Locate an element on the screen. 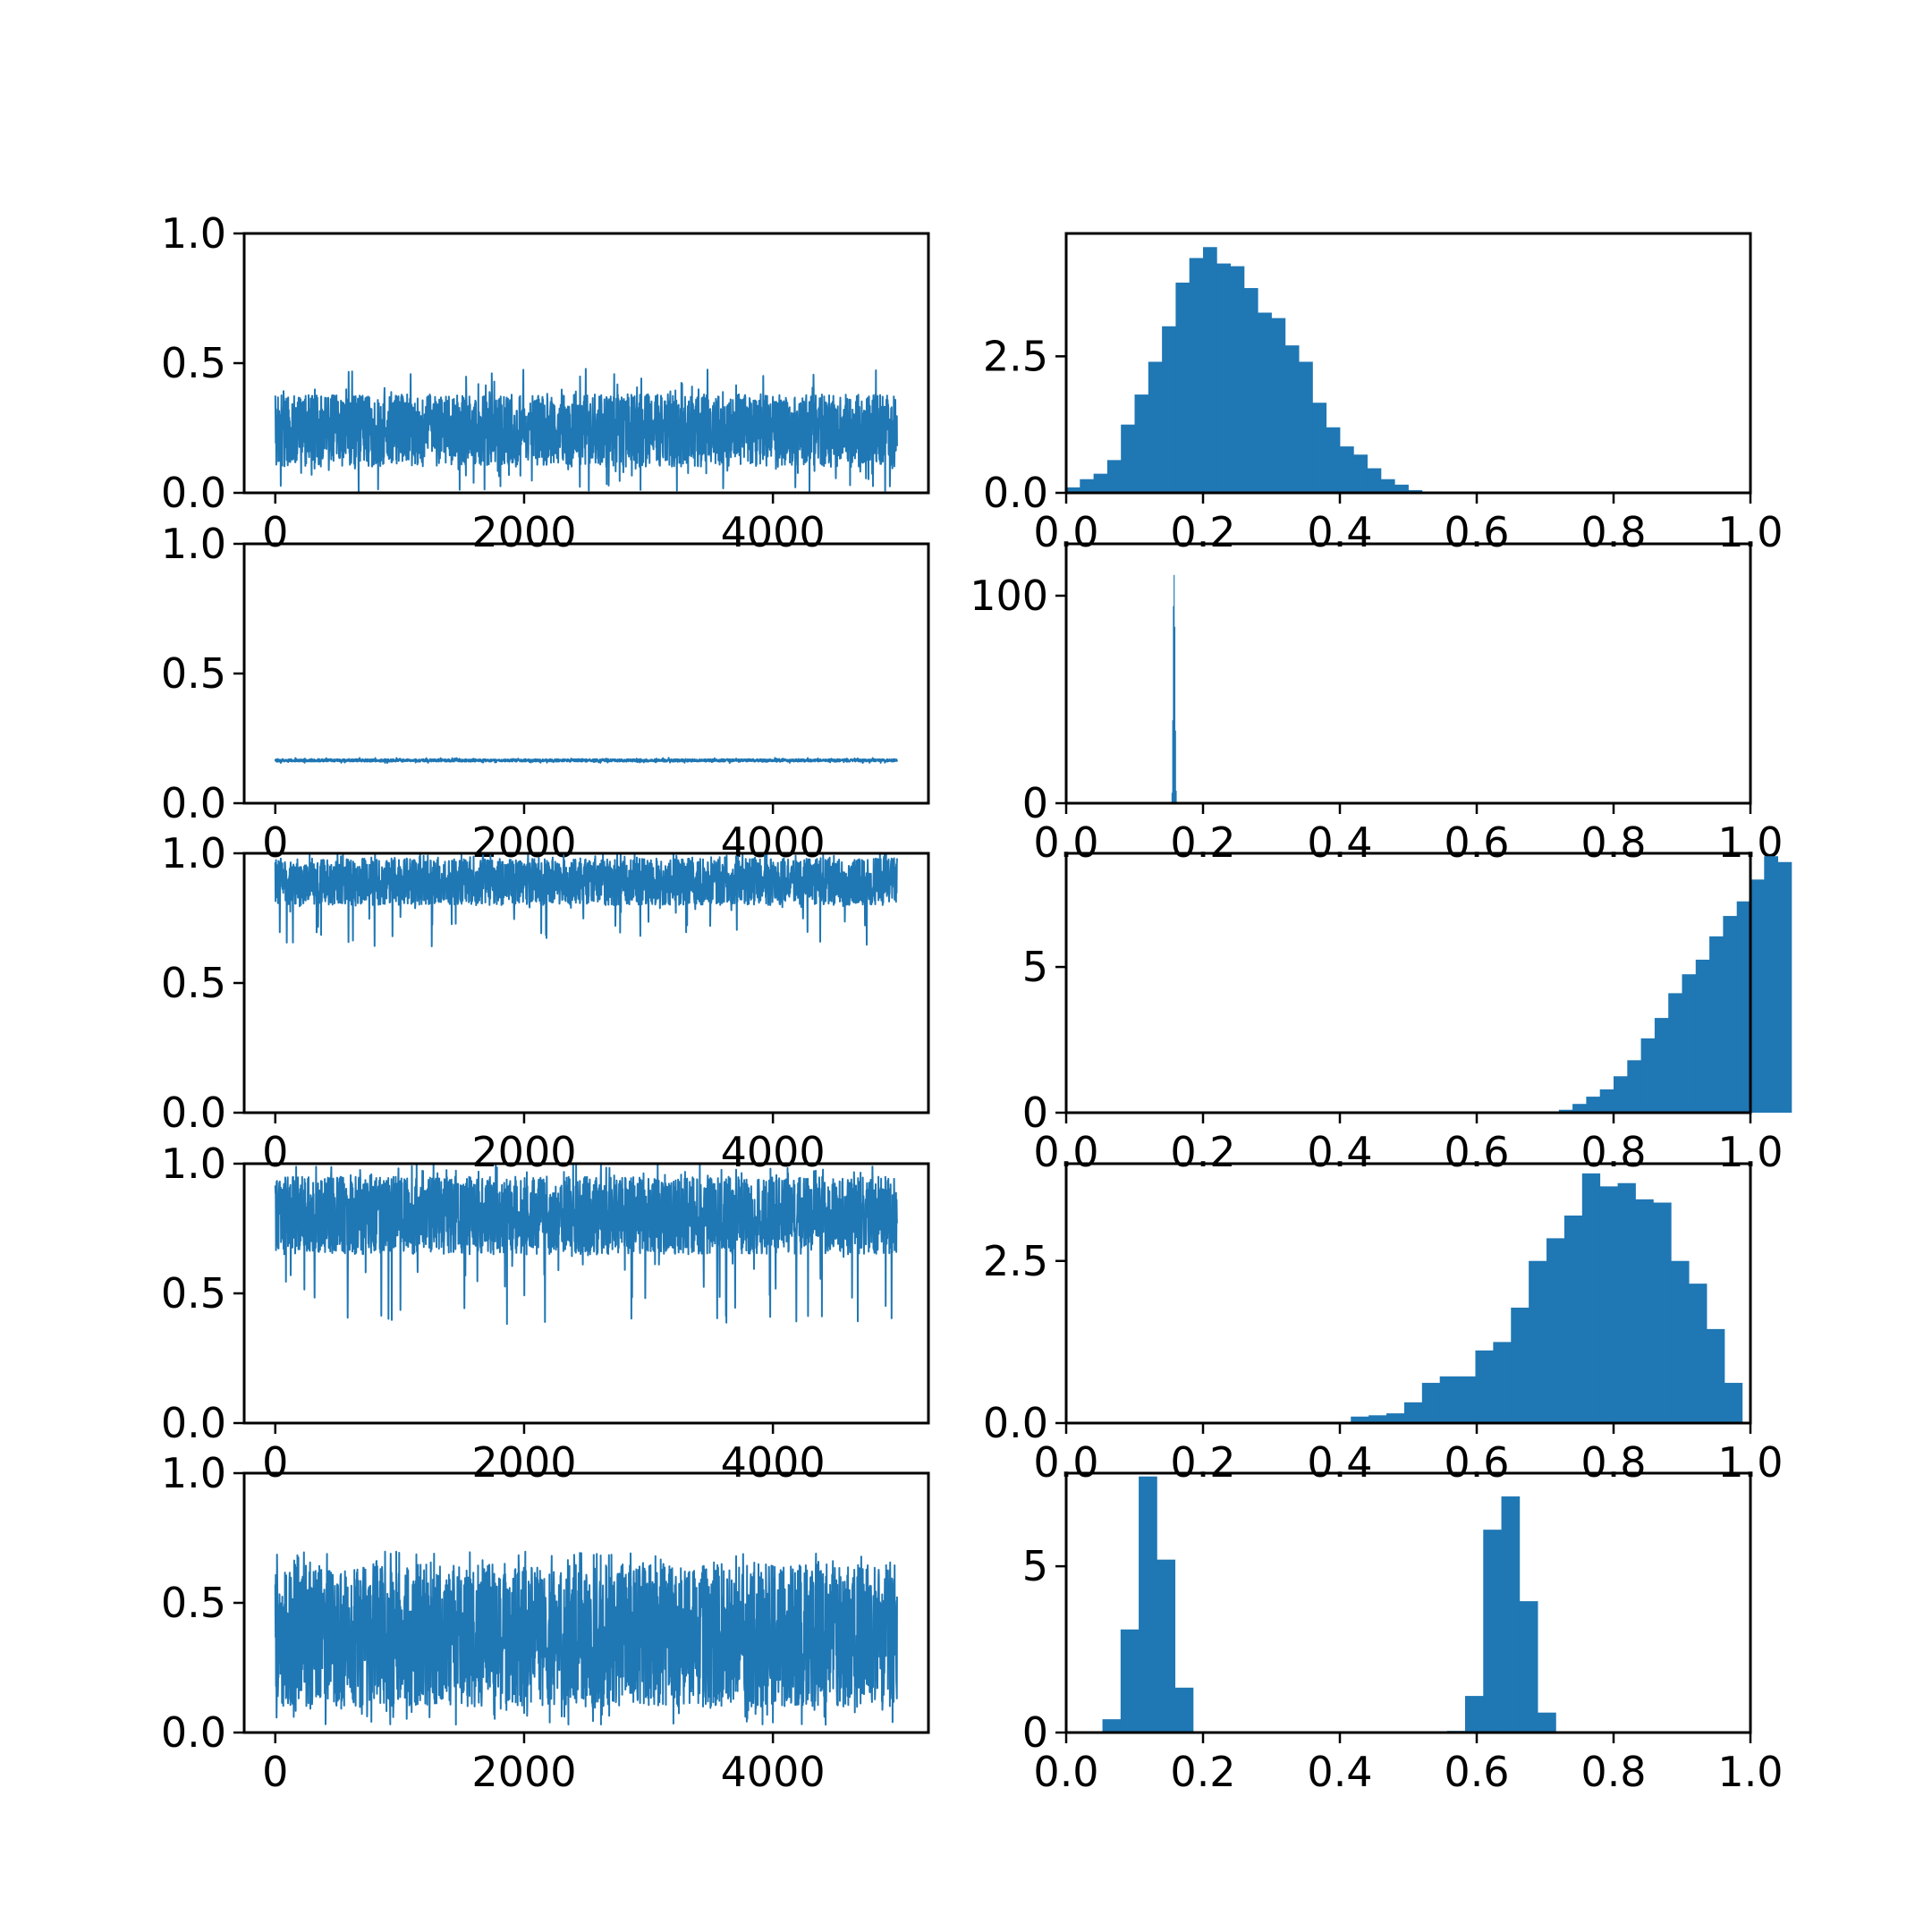 Image resolution: width=1932 pixels, height=1932 pixels. panel-r2-c1: 0.0 0.2 0.4 0.6 0.8 1.005 is located at coordinates (1407, 1014).